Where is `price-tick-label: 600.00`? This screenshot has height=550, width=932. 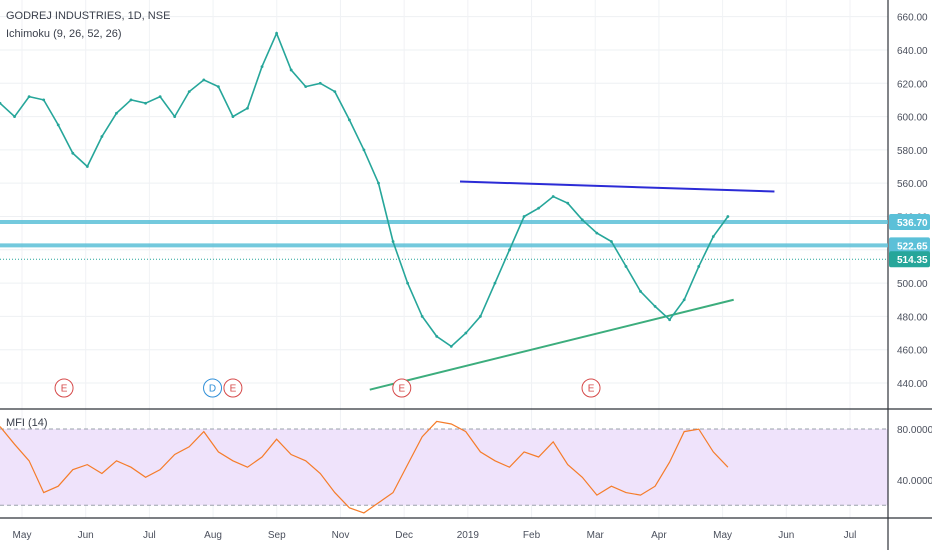
price-tick-label: 600.00 is located at coordinates (912, 118).